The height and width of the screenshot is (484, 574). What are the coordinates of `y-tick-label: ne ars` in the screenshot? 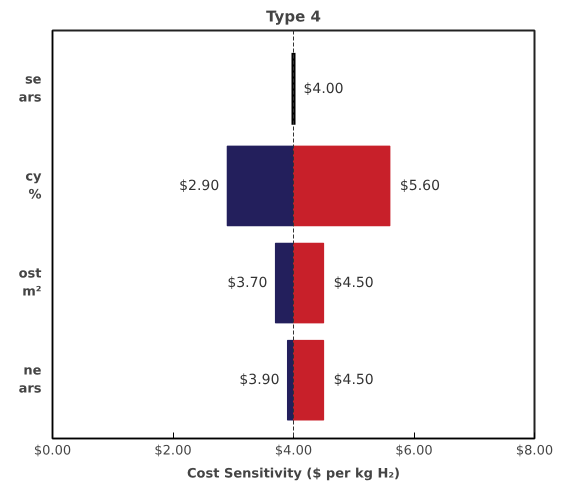 It's located at (30, 380).